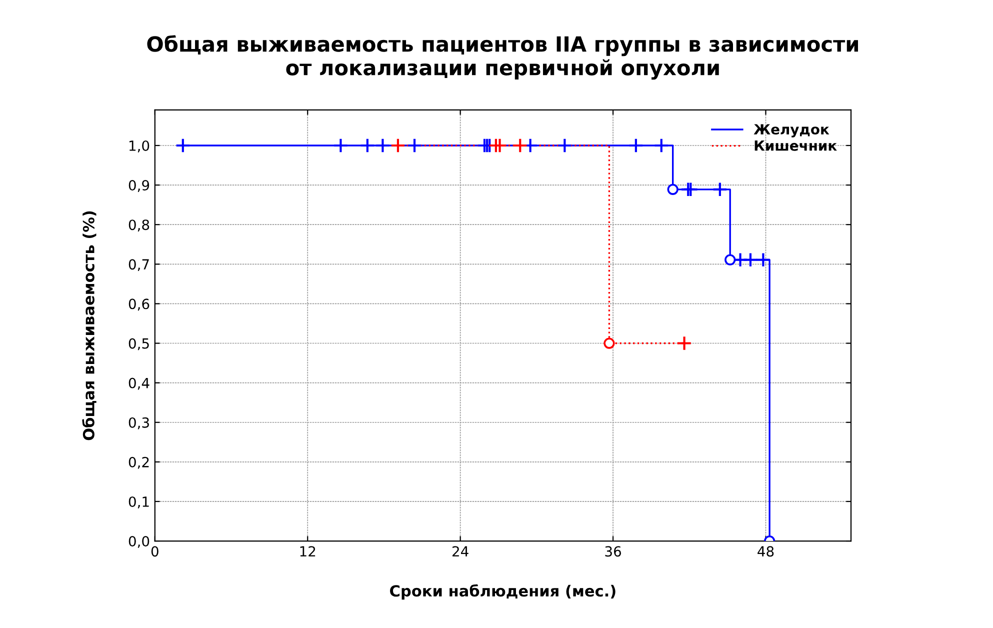  Describe the element at coordinates (139, 542) in the screenshot. I see `y-tick-label: 0,0` at that location.